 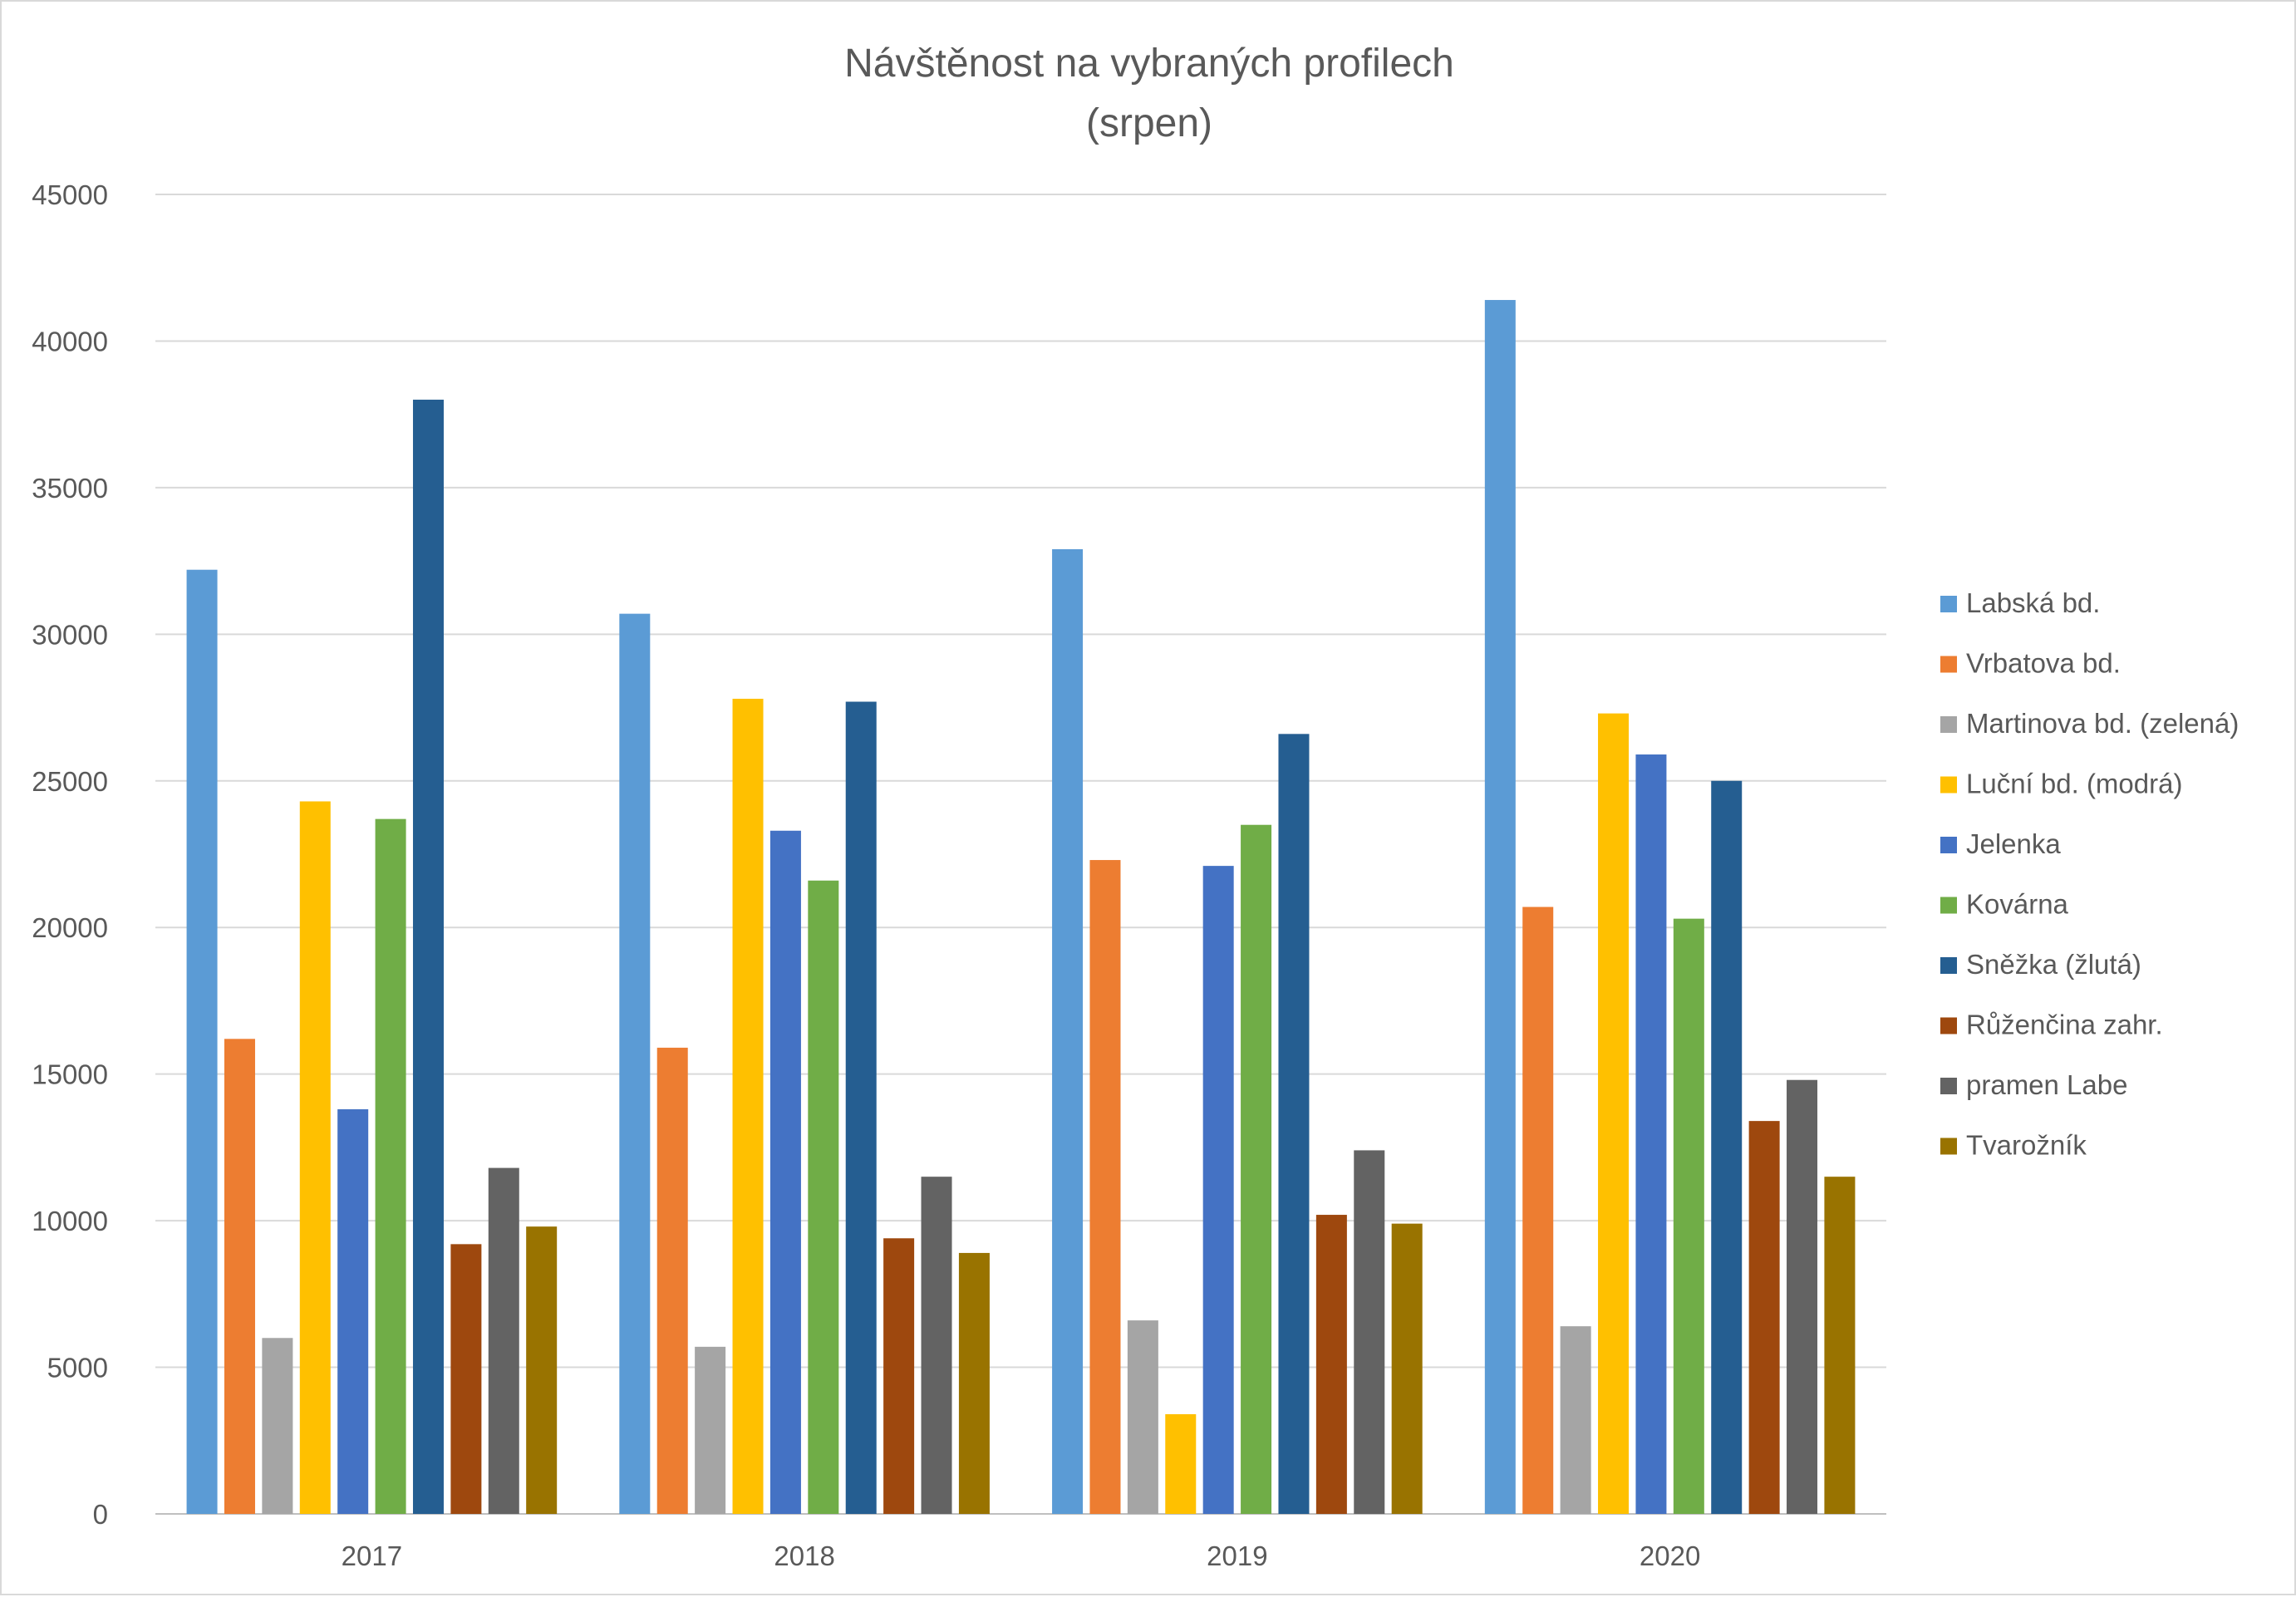 What do you see at coordinates (70, 634) in the screenshot?
I see `y-tick-label: 30000` at bounding box center [70, 634].